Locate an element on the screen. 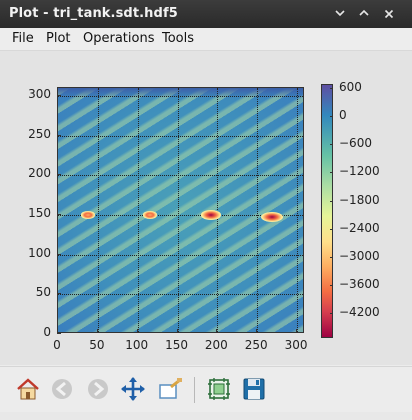 The image size is (412, 420). menu-tools: Tools is located at coordinates (178, 38).